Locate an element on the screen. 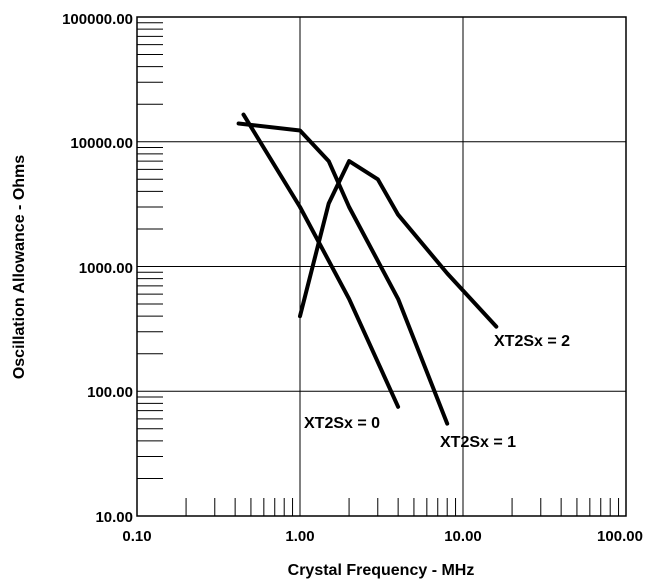 The image size is (657, 583). series-label-xt2sx-0: XT2Sx = 0 is located at coordinates (342, 423).